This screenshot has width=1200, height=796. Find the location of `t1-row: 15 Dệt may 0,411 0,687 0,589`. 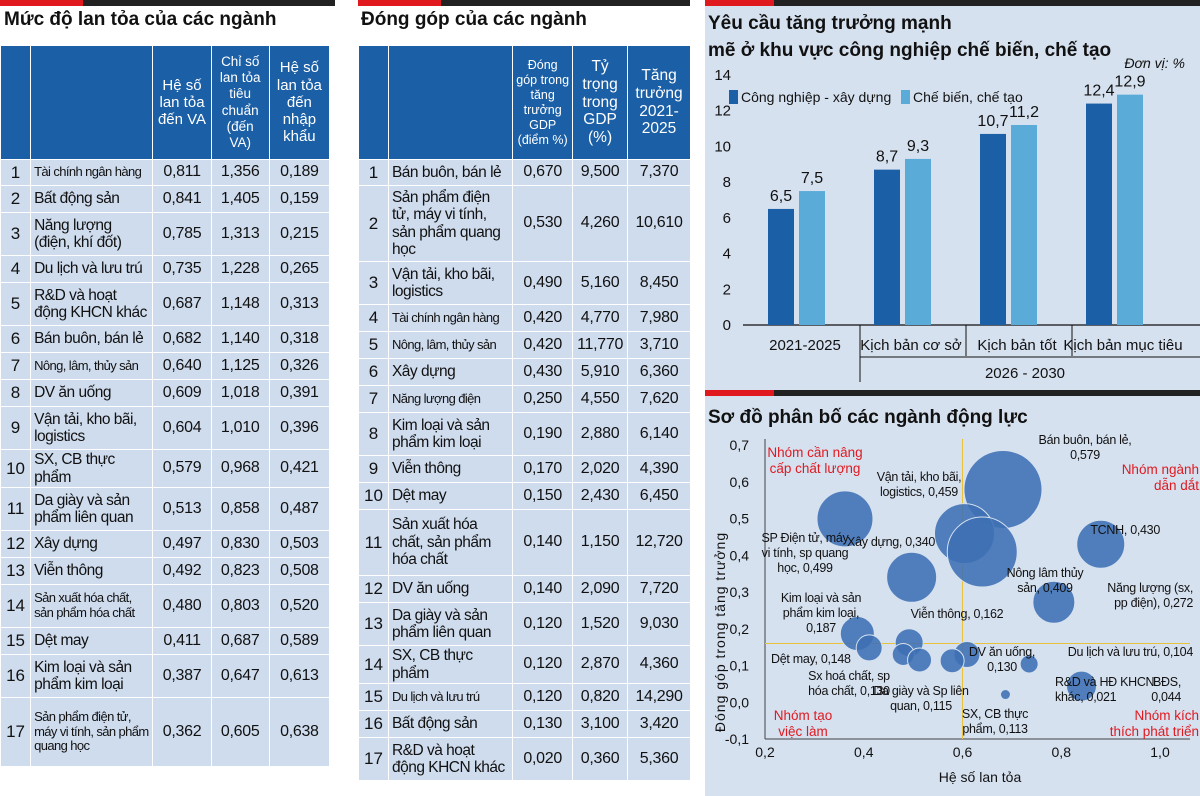

t1-row: 15 Dệt may 0,411 0,687 0,589 is located at coordinates (165, 641).